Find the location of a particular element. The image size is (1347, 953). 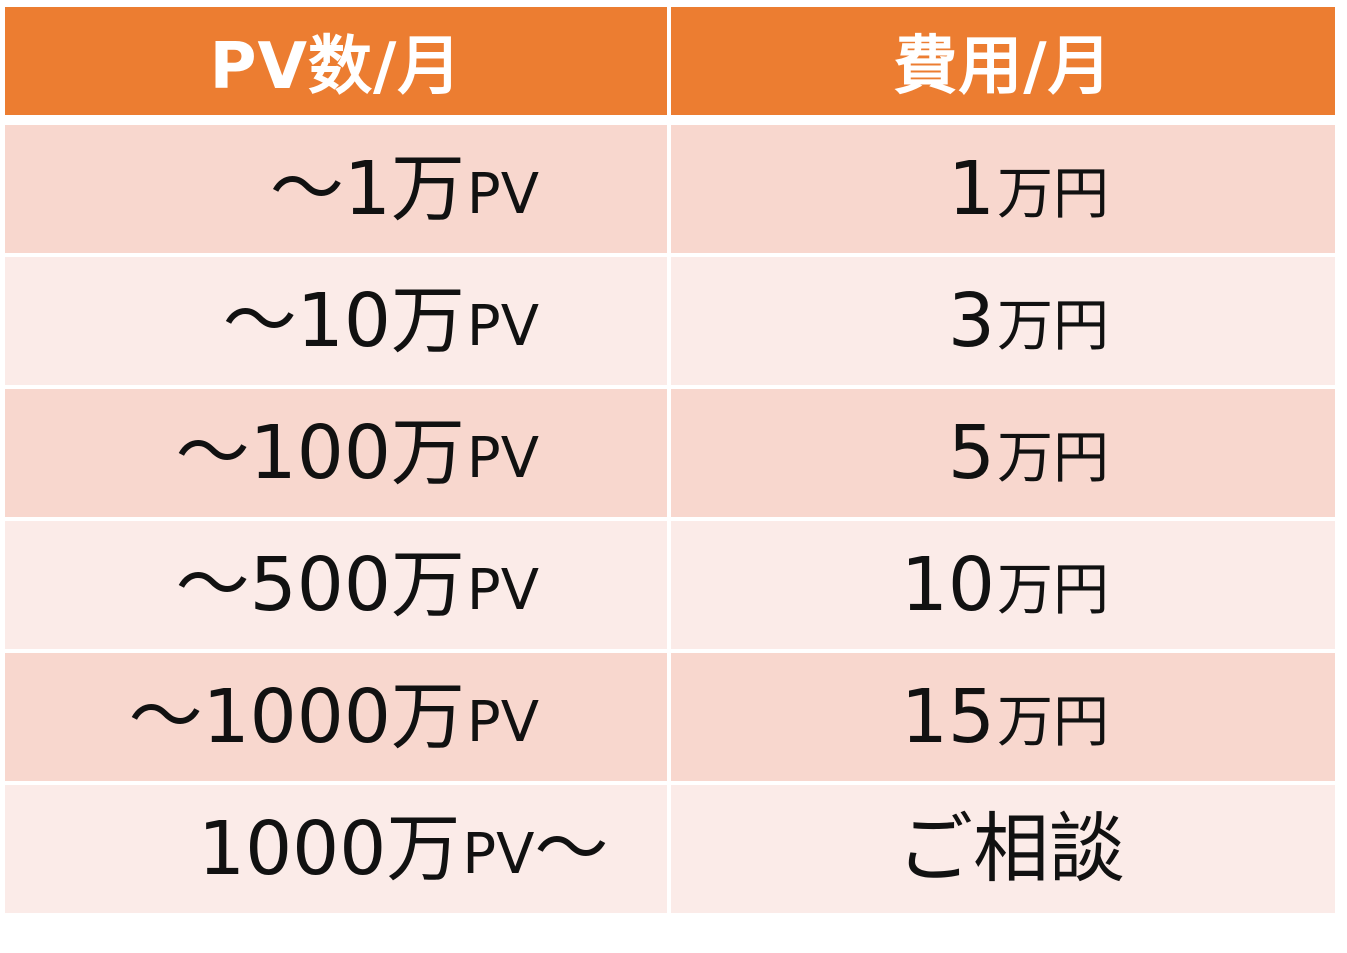

fee-cell: ご相談 is located at coordinates (1003, 849).